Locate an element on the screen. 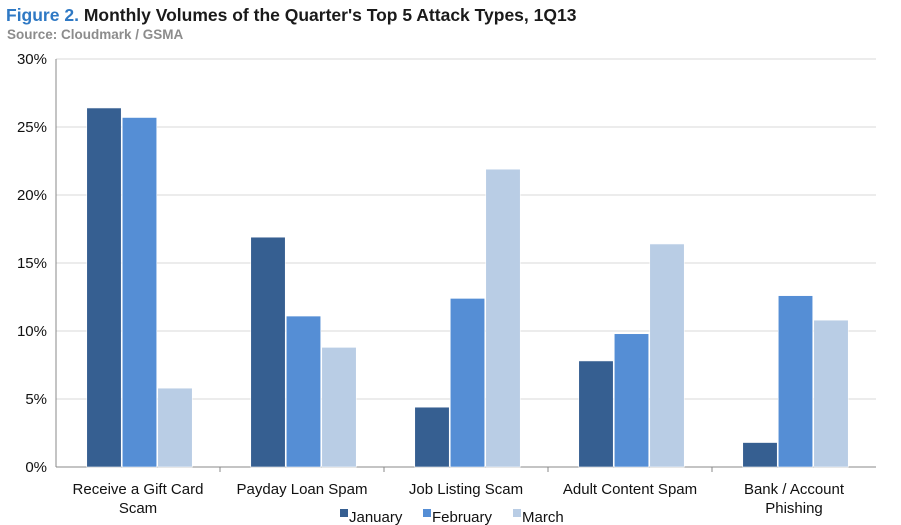 The width and height of the screenshot is (901, 525). x-category-label: Receive a Gift Card Scam is located at coordinates (138, 499).